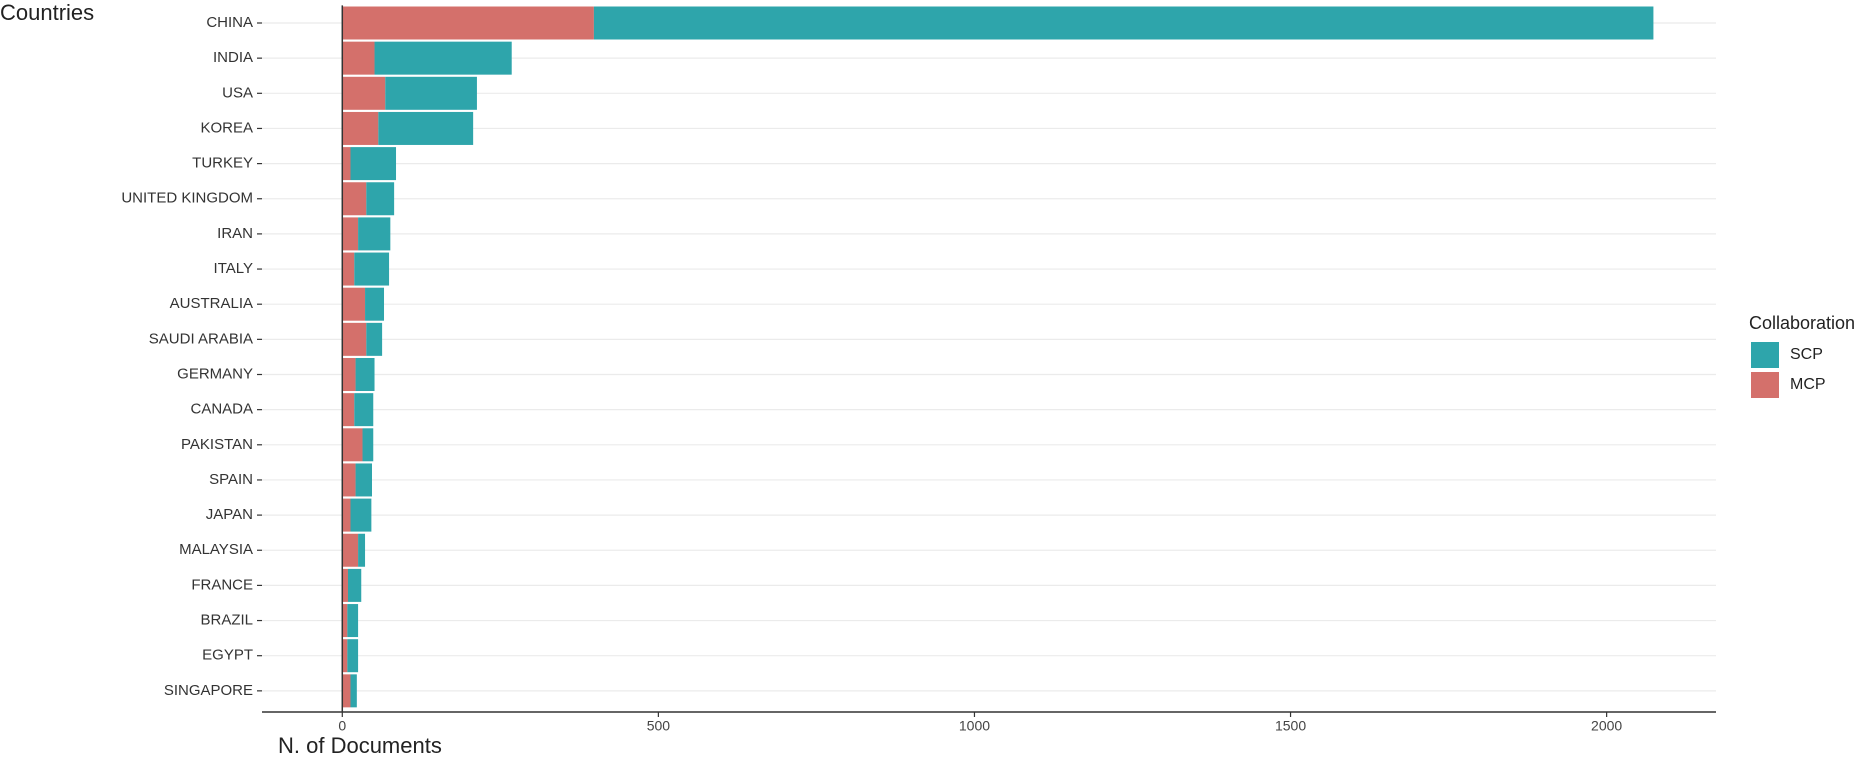 The height and width of the screenshot is (759, 1875). What do you see at coordinates (1802, 323) in the screenshot?
I see `legend-title: Collaboration` at bounding box center [1802, 323].